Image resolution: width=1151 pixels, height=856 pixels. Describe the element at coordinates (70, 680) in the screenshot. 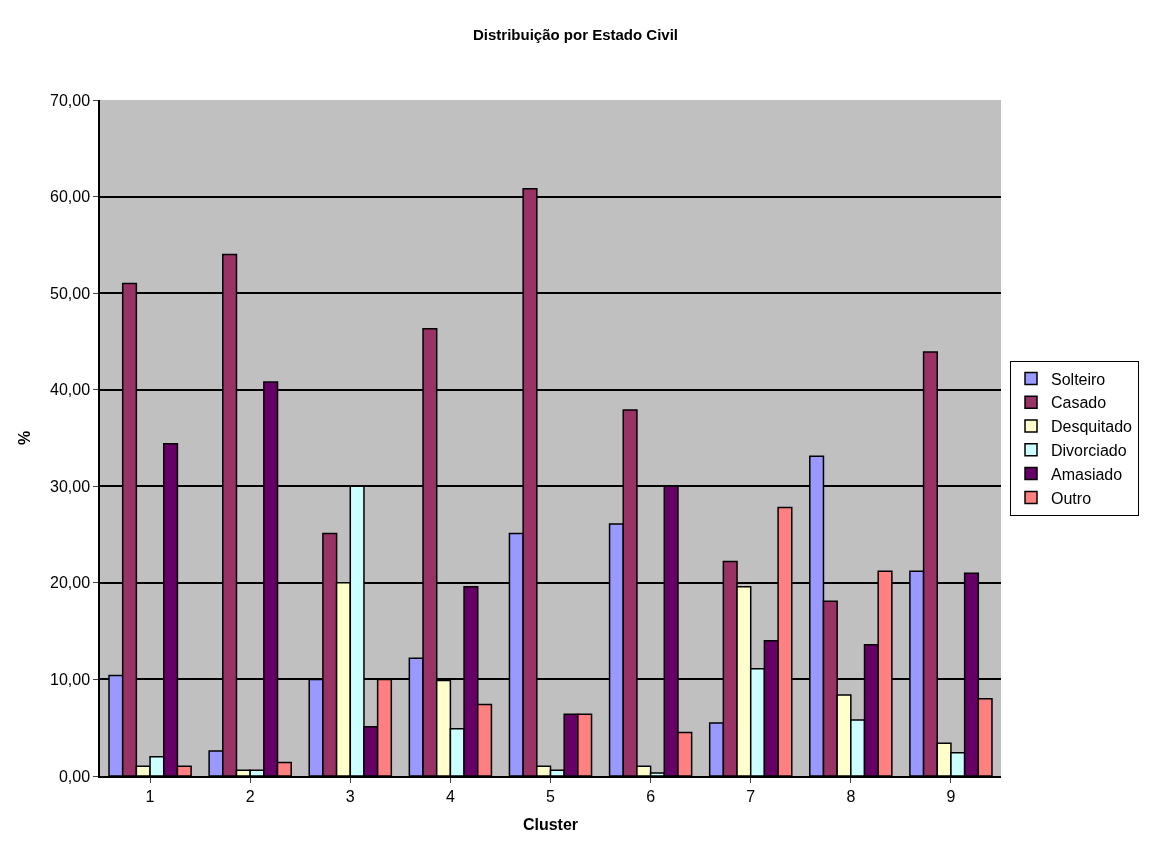

I see `y-tick-label: 10,00` at that location.